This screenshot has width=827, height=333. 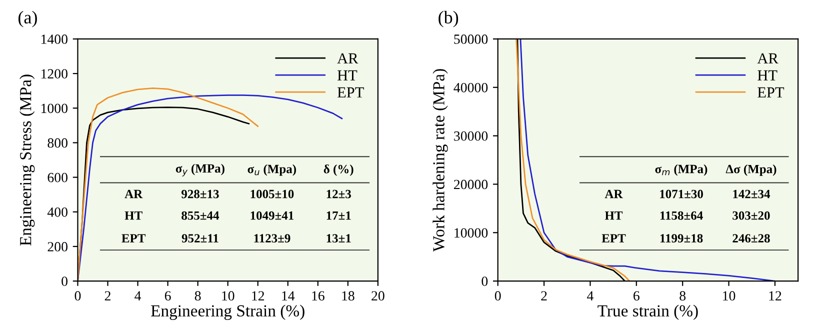 I want to click on y-tick-label: 800, so click(x=58, y=143).